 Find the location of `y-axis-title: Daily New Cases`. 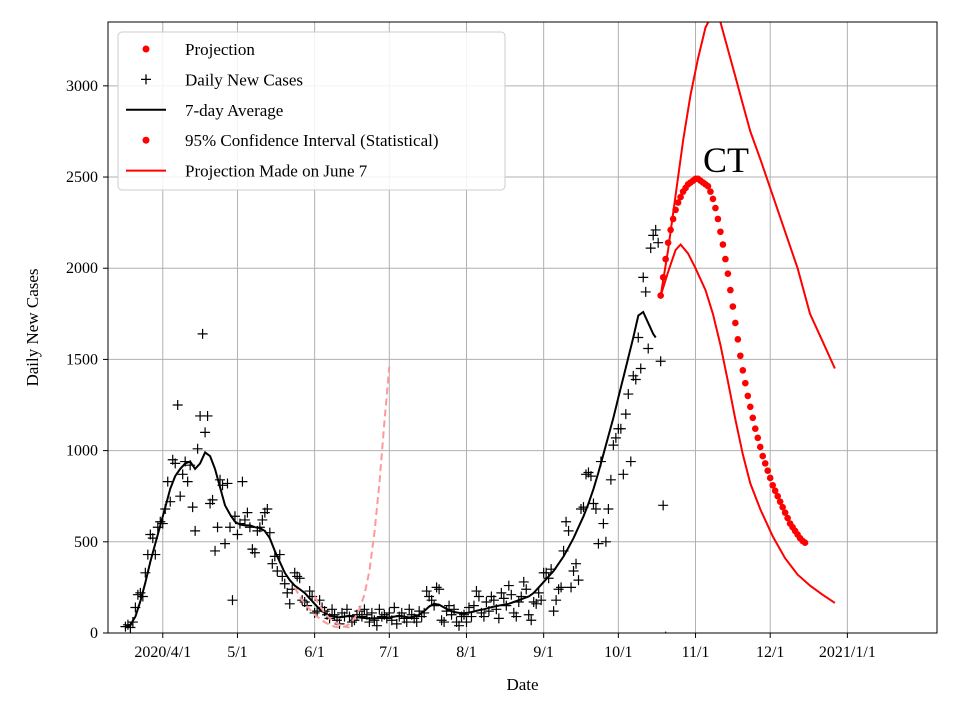

y-axis-title: Daily New Cases is located at coordinates (32, 327).